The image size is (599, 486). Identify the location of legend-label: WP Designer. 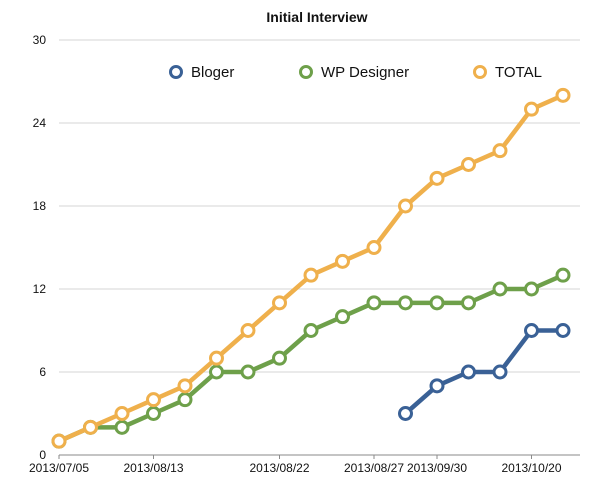
(365, 72).